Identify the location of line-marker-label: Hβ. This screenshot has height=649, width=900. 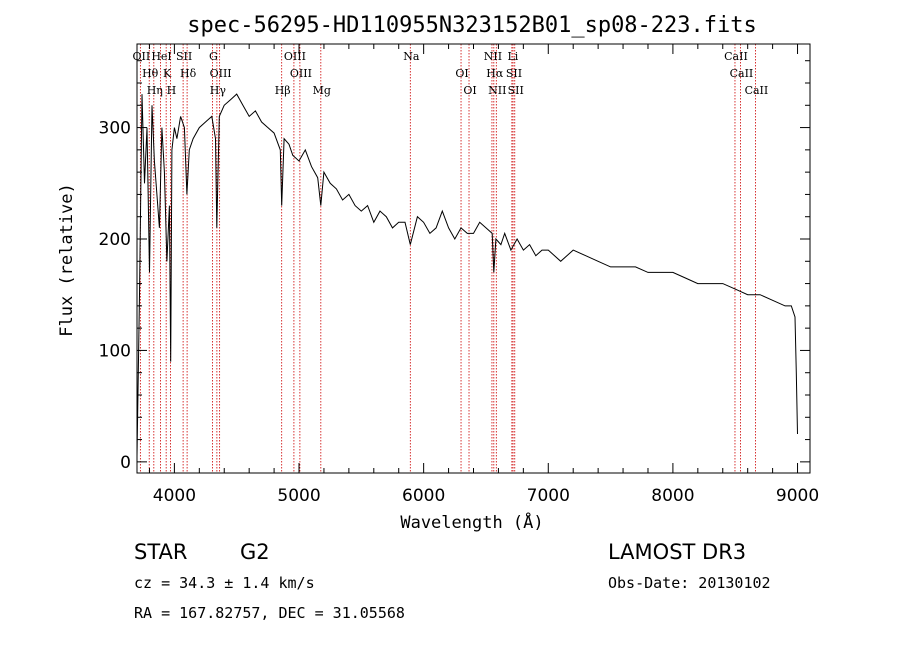
(283, 90).